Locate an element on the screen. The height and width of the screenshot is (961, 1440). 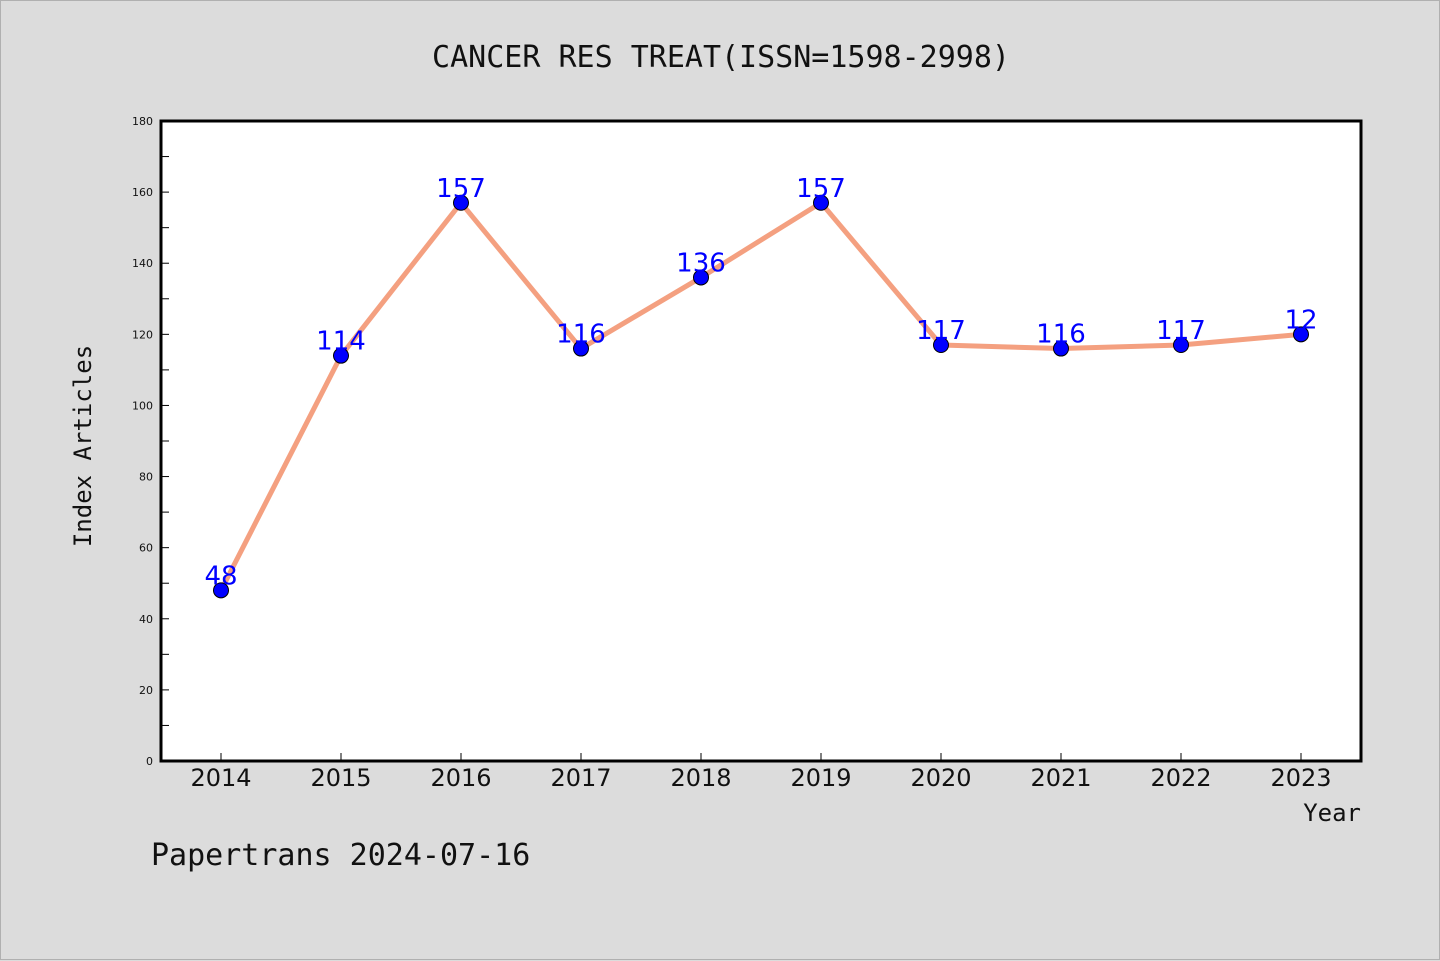
y-tick-label: 140 is located at coordinates (142, 263).